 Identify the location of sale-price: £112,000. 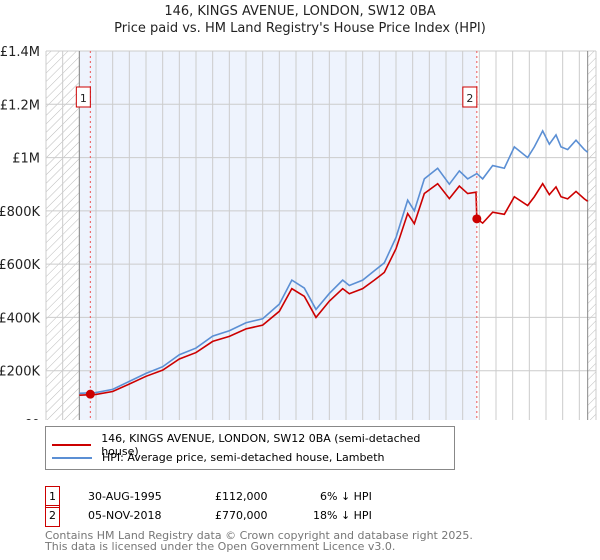
(241, 496).